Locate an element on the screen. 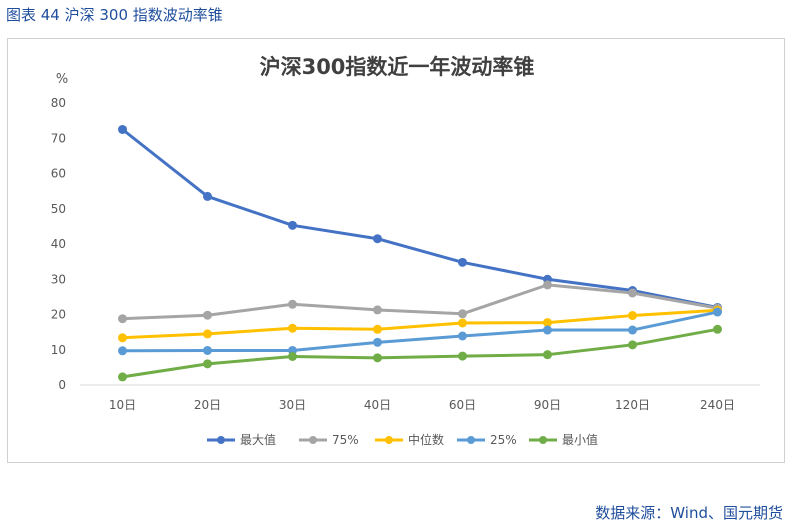  x-tick-label: 30日 is located at coordinates (292, 405).